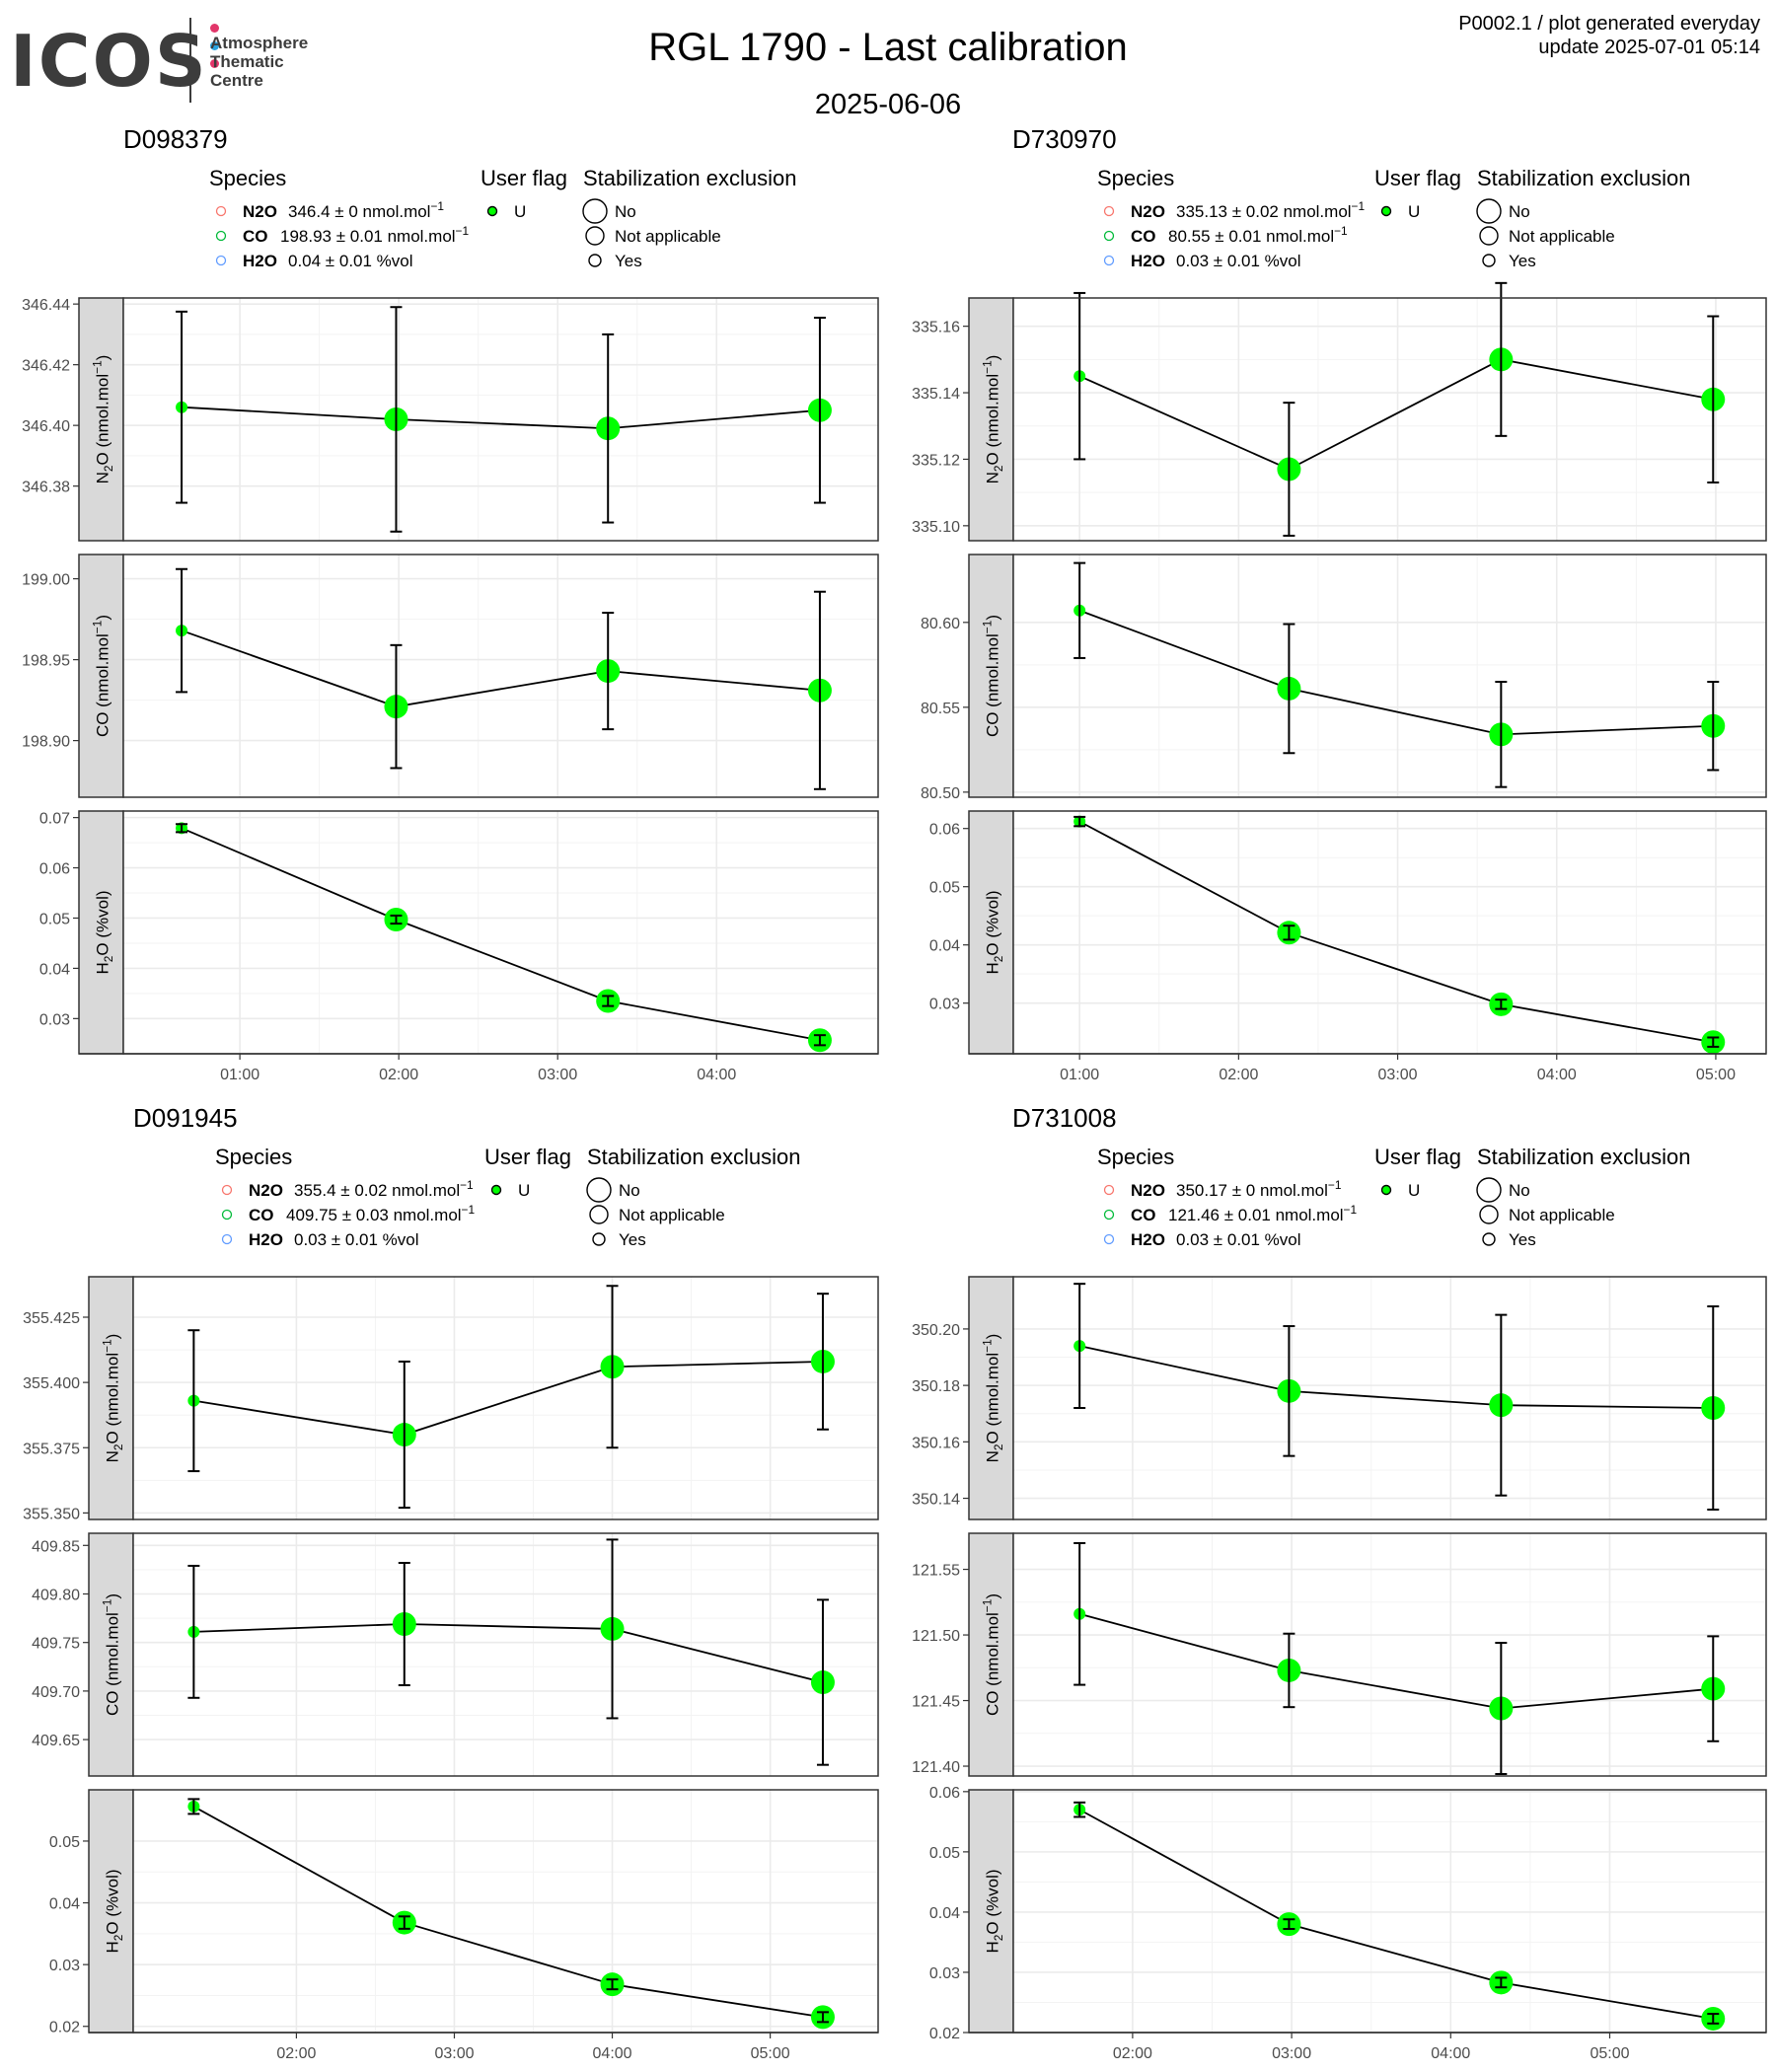  Describe the element at coordinates (993, 1399) in the screenshot. I see `y-axis-label: N2O (nmol.mol−1)` at that location.